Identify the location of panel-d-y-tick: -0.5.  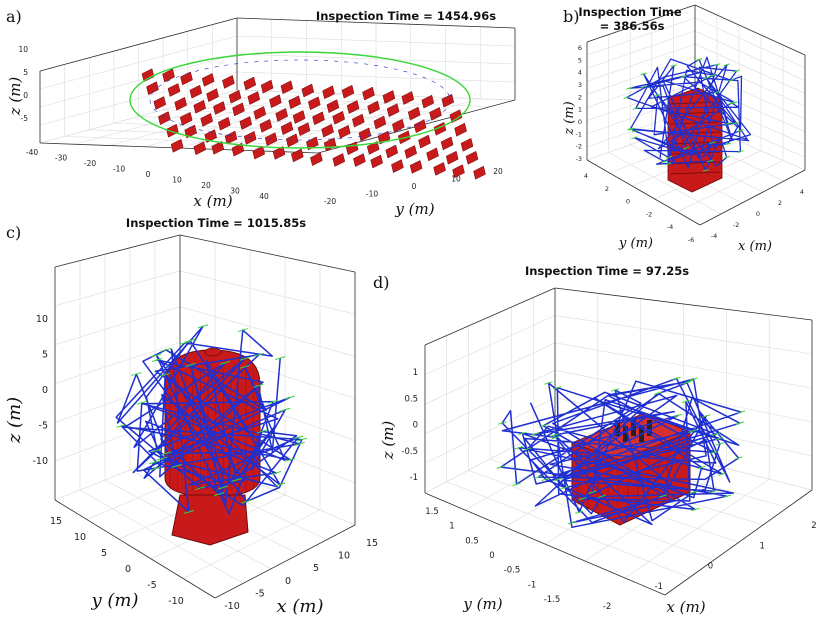
(512, 571).